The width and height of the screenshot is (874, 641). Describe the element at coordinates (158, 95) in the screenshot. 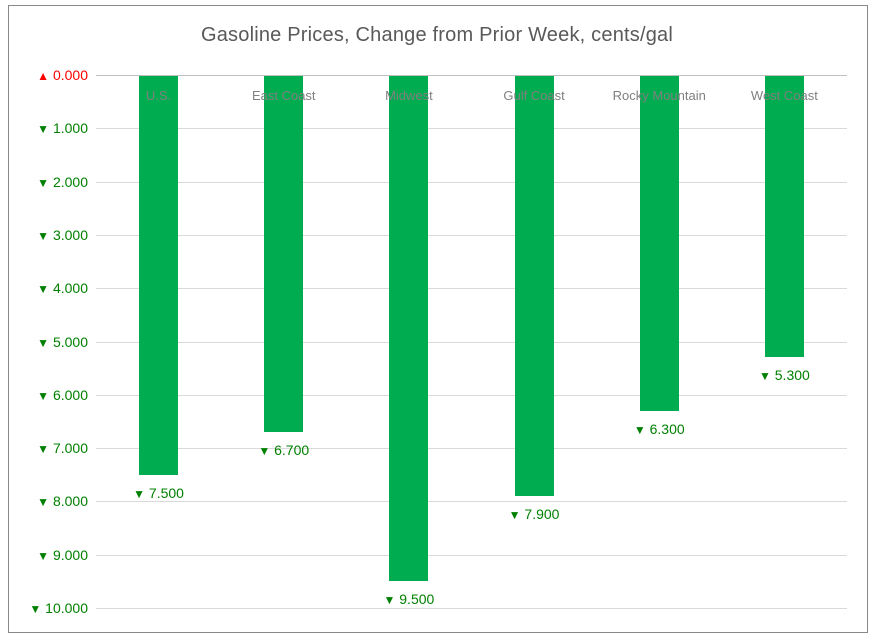

I see `category-label: U.S.` at that location.